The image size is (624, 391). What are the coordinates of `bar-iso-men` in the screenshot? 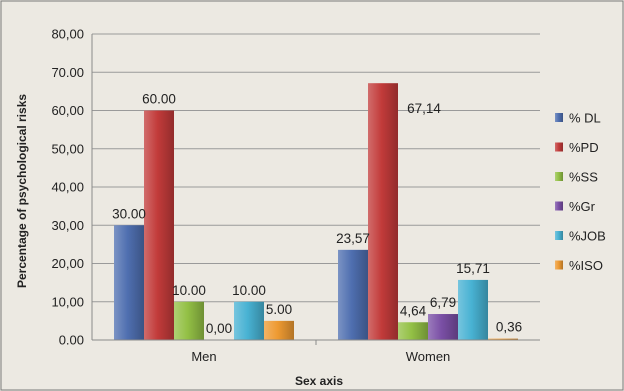 It's located at (279, 330).